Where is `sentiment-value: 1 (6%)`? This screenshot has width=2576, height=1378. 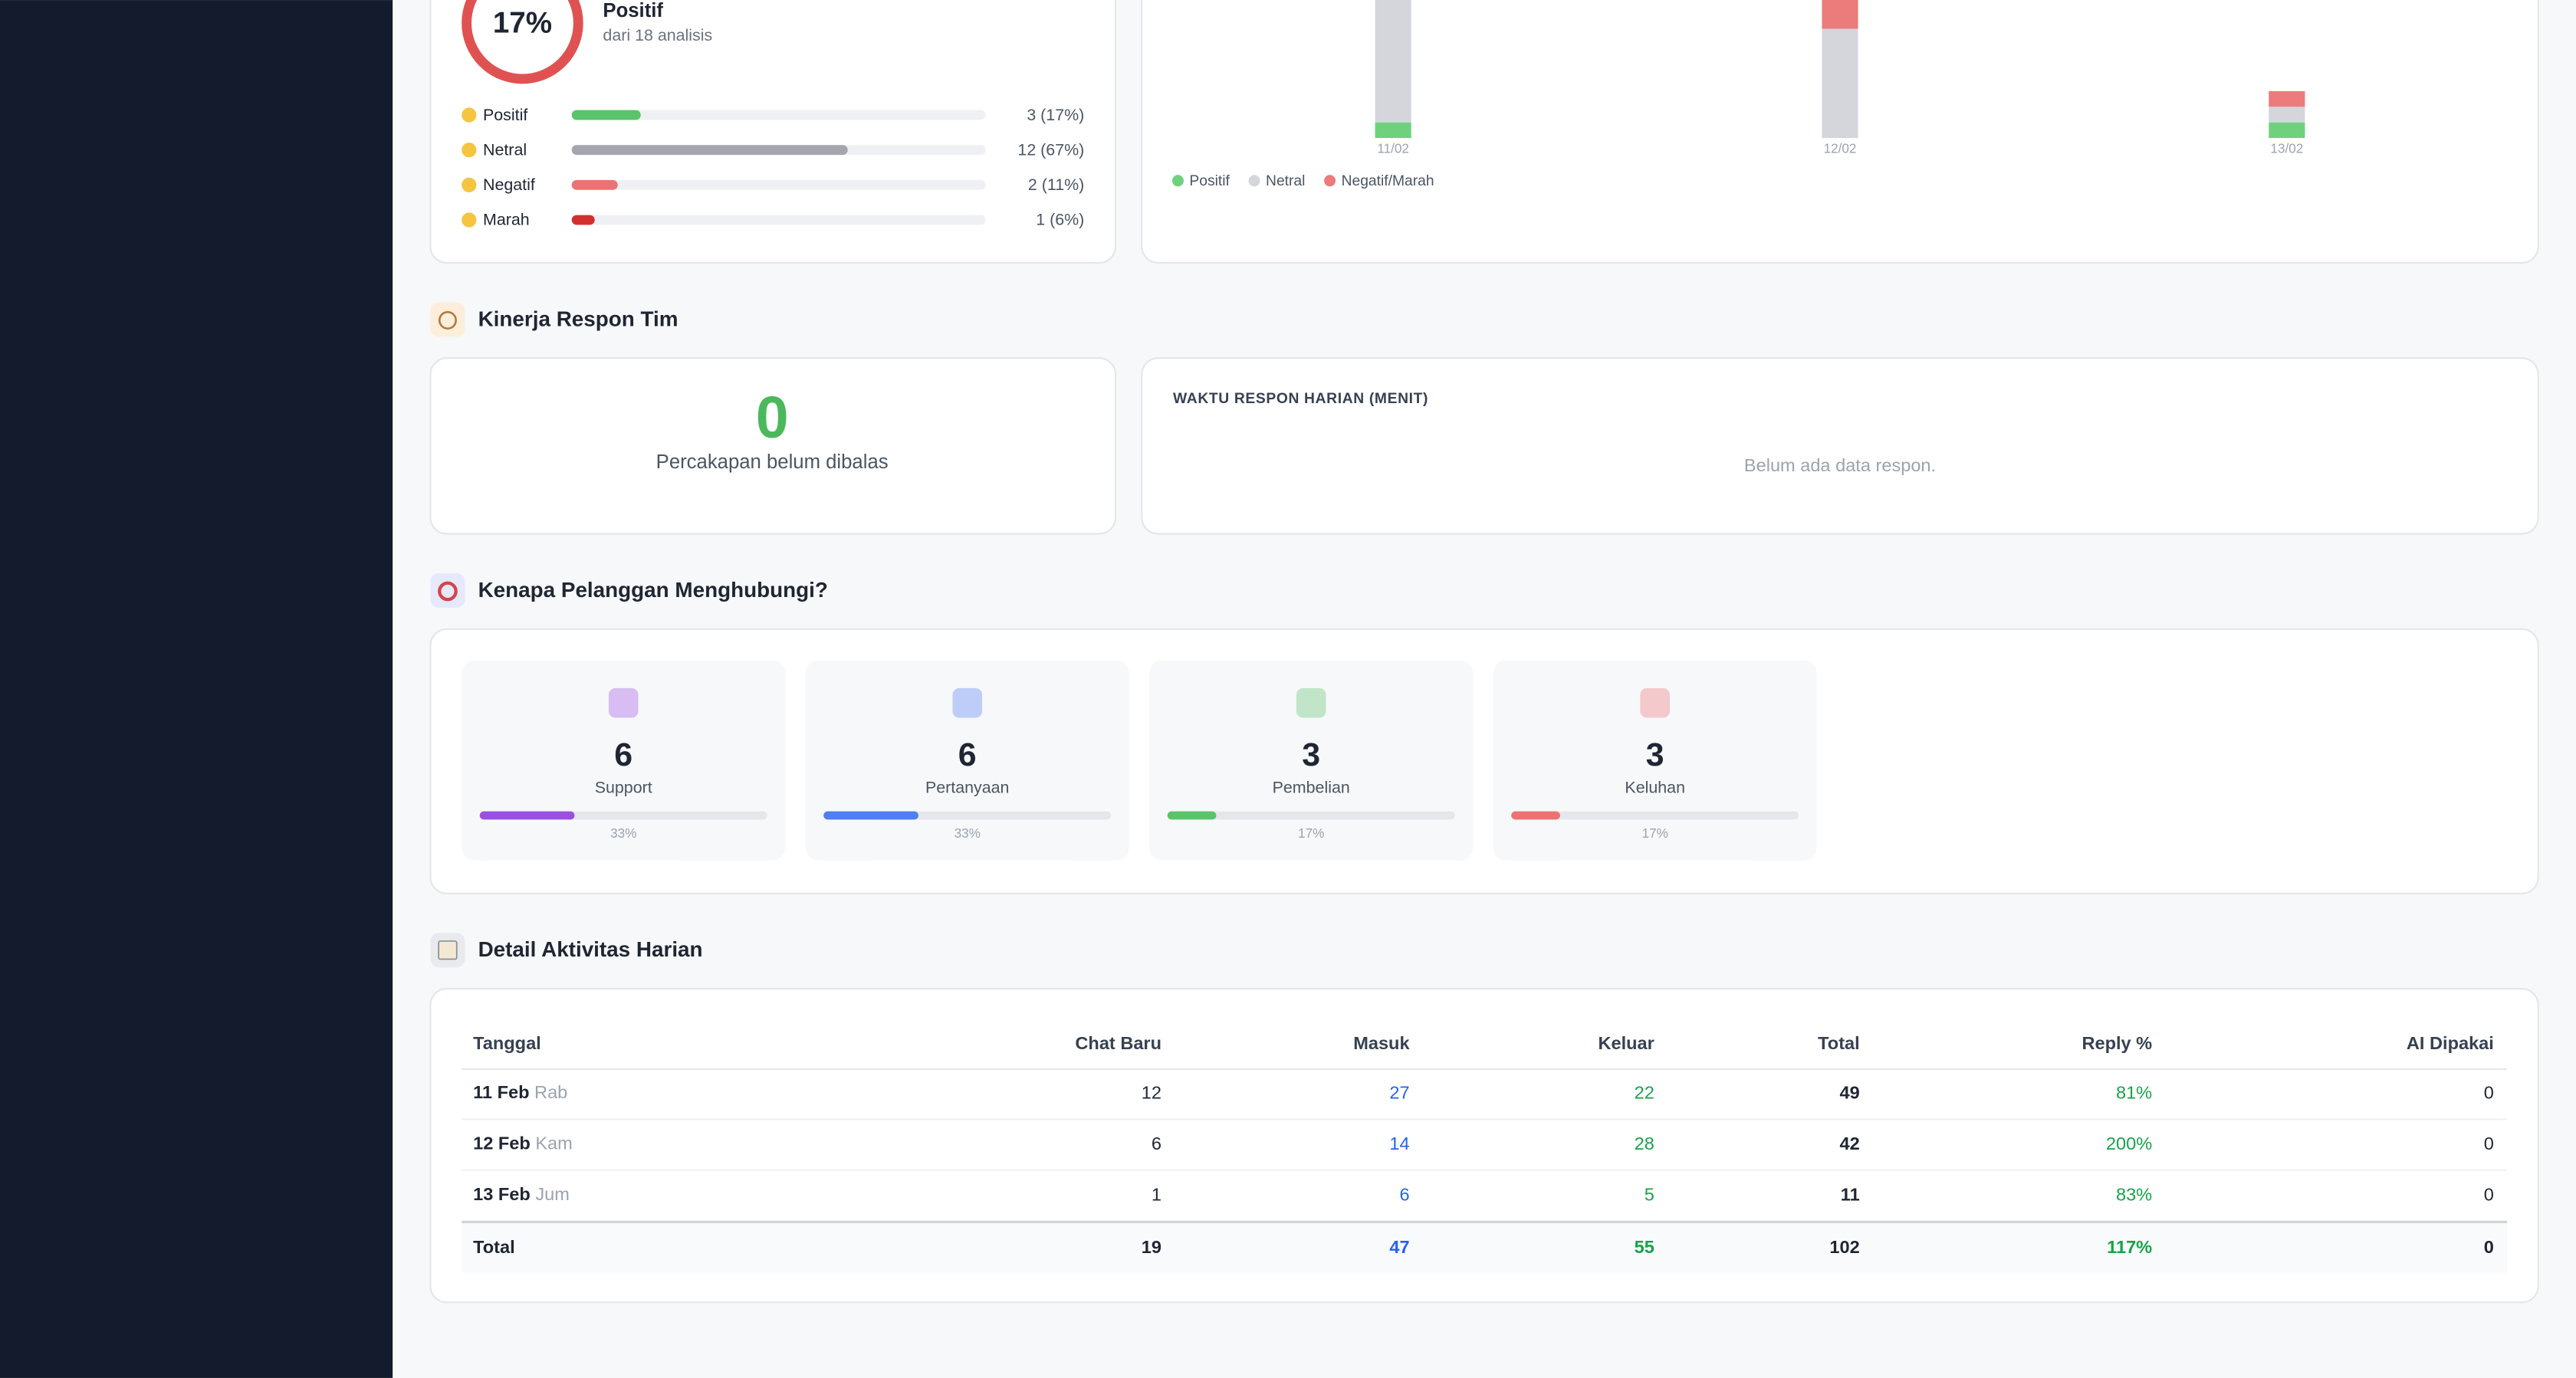
sentiment-value: 1 (6%) is located at coordinates (1060, 220).